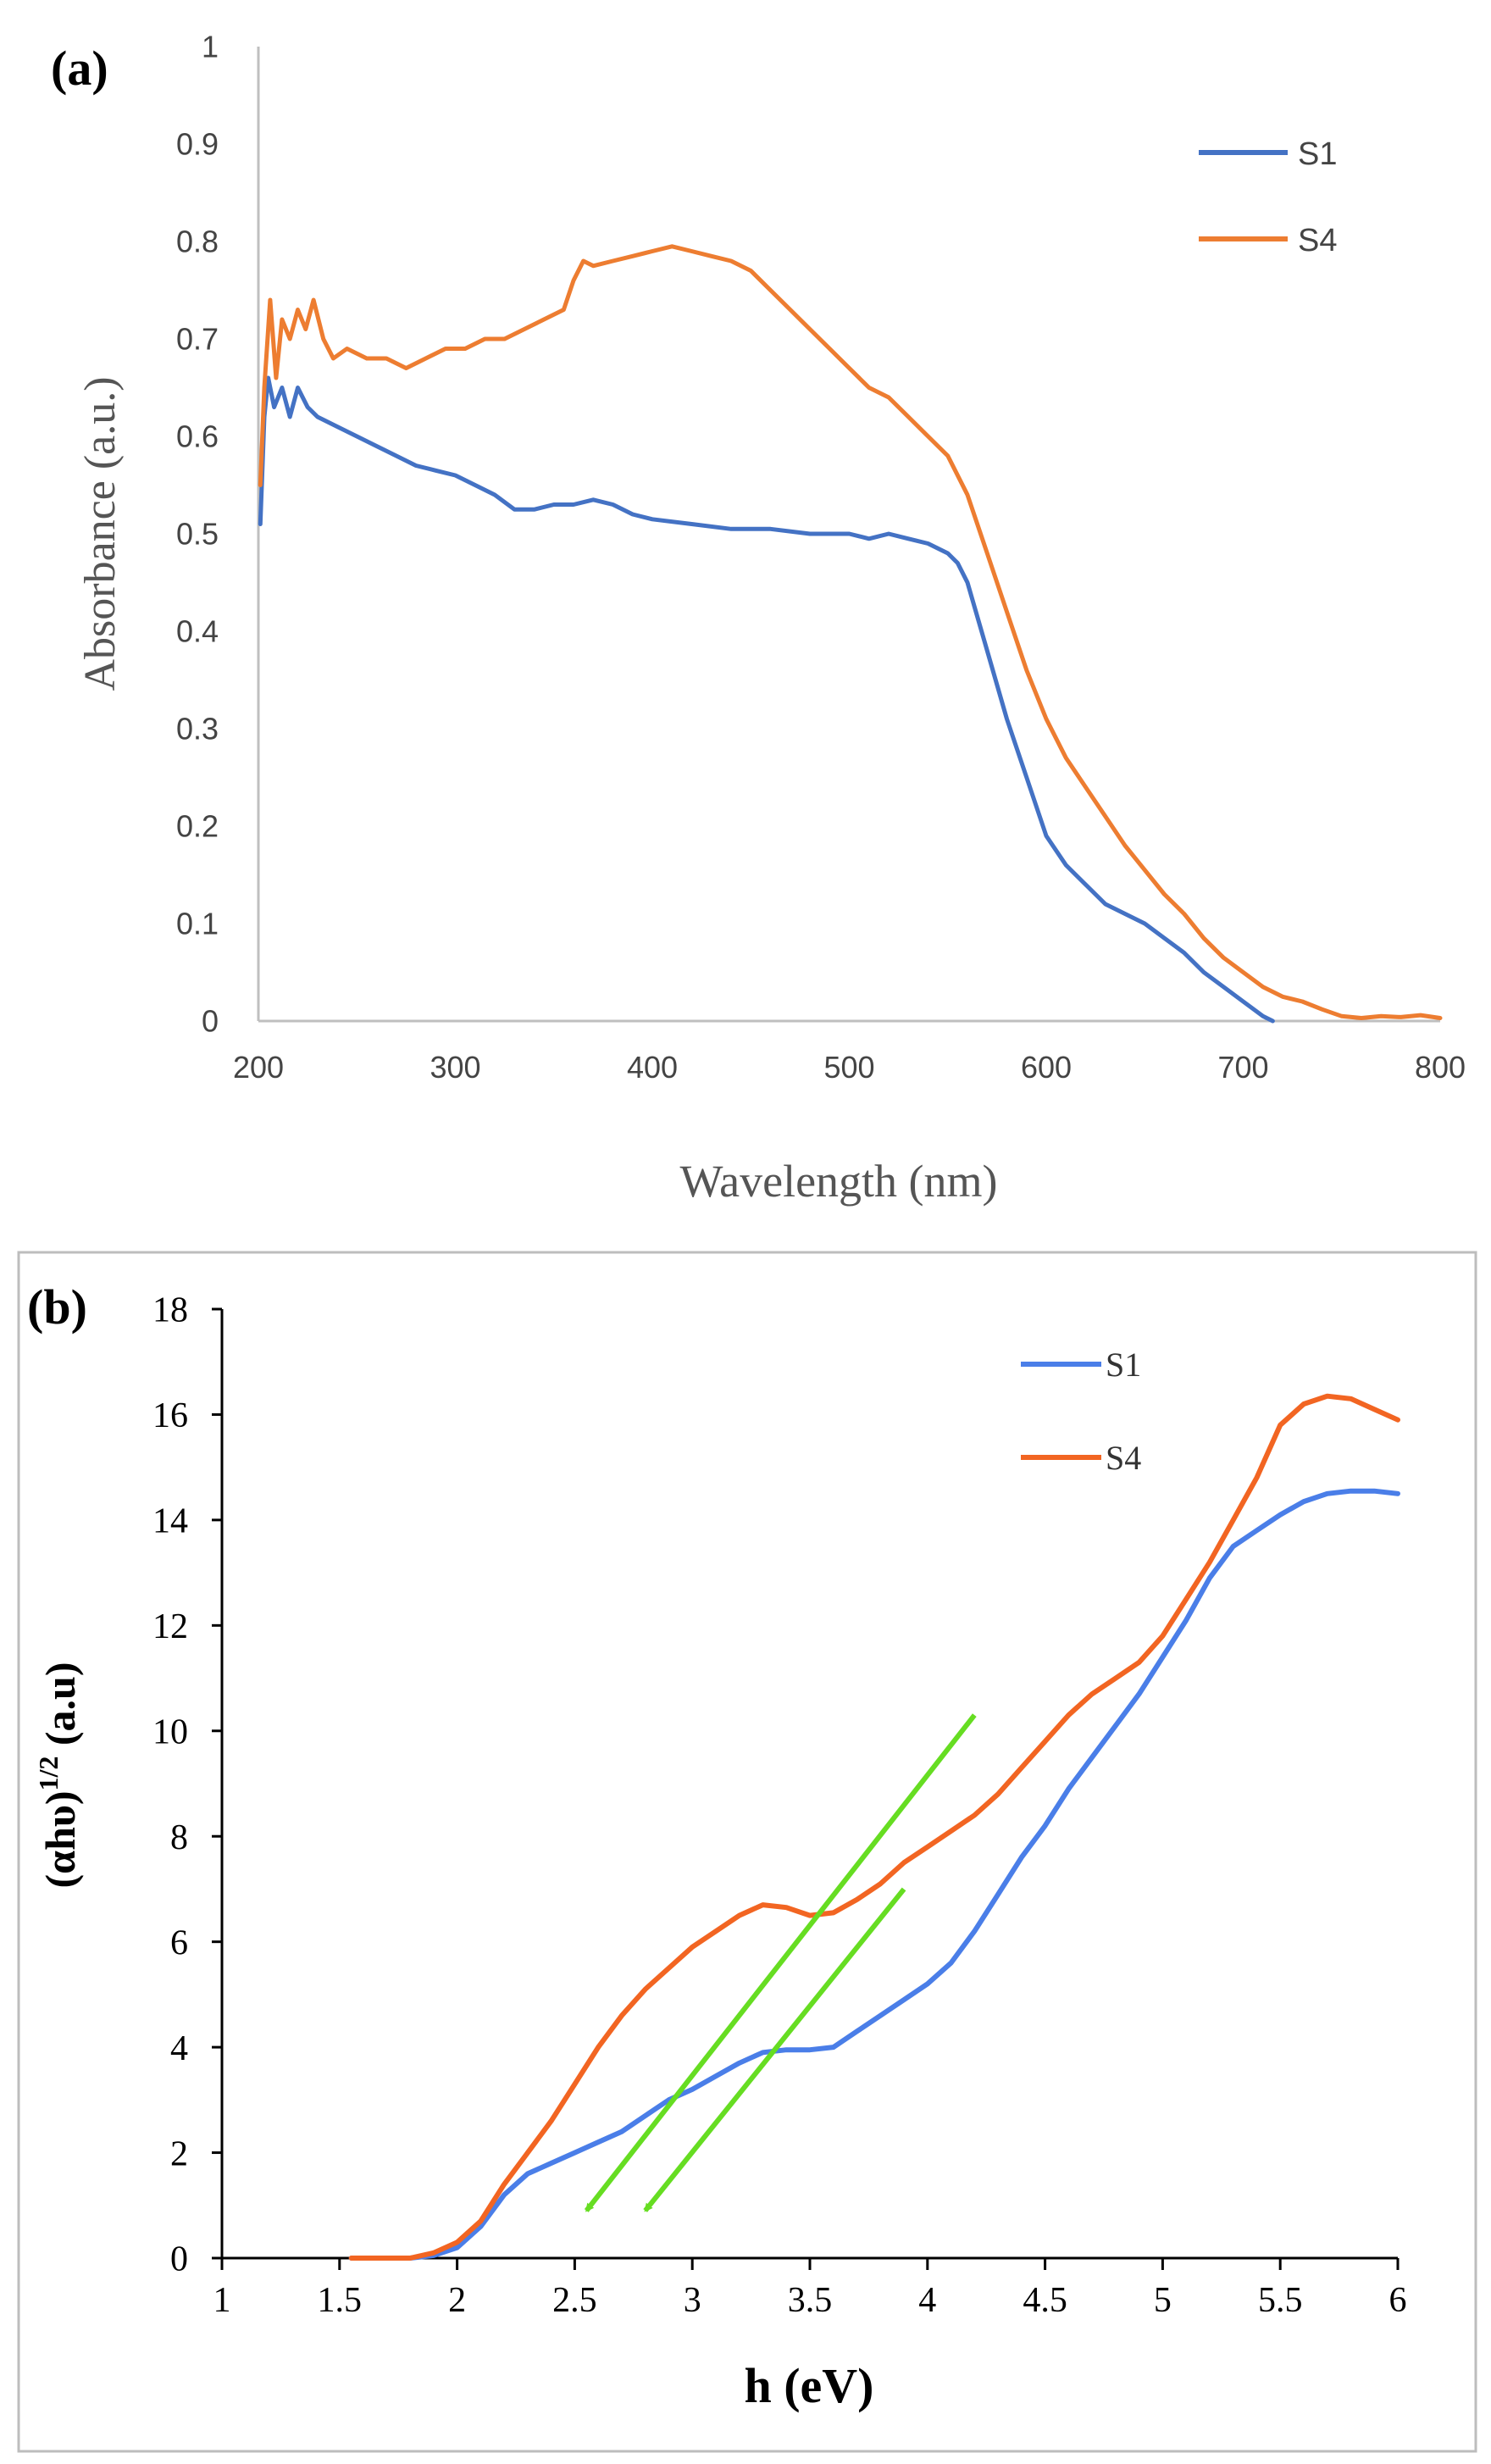  Describe the element at coordinates (210, 1022) in the screenshot. I see `panel-a-y-tick-label: 0` at that location.